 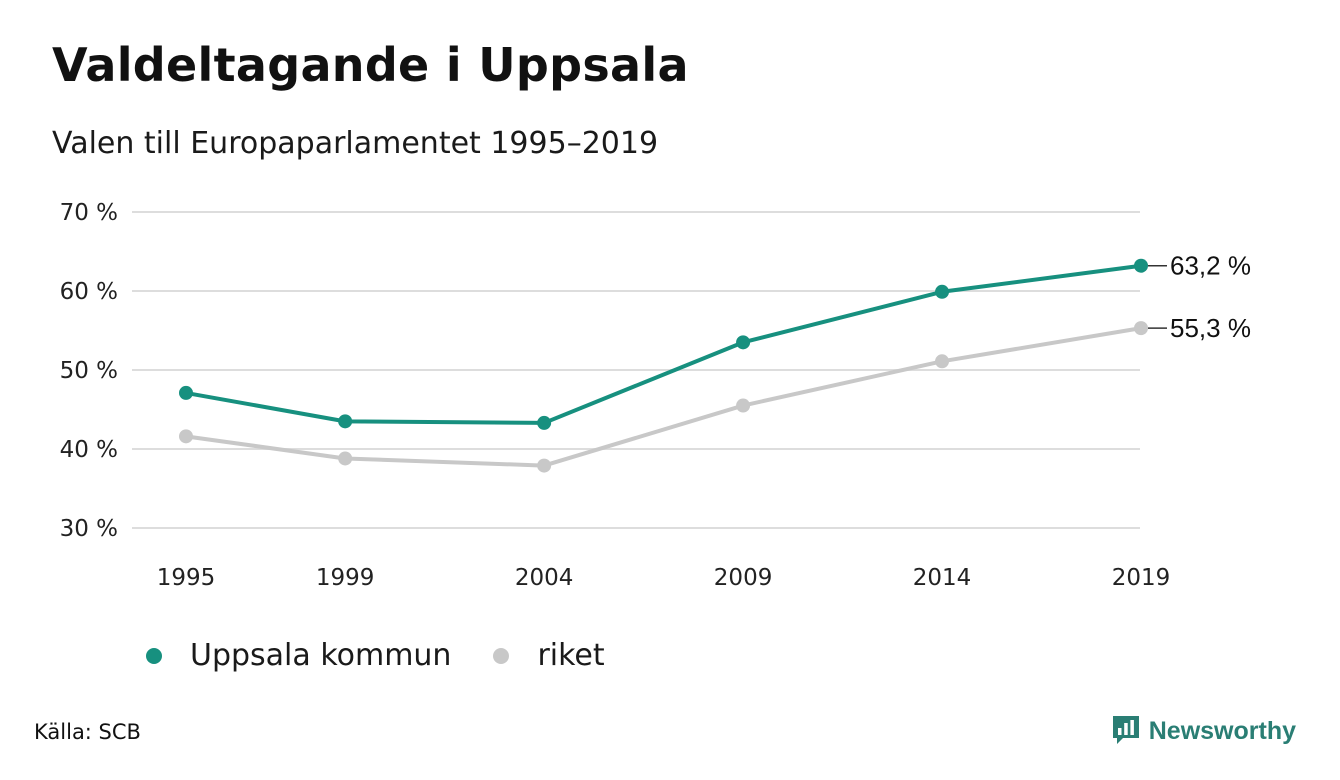 I want to click on x-tick-label: 2004, so click(x=544, y=578).